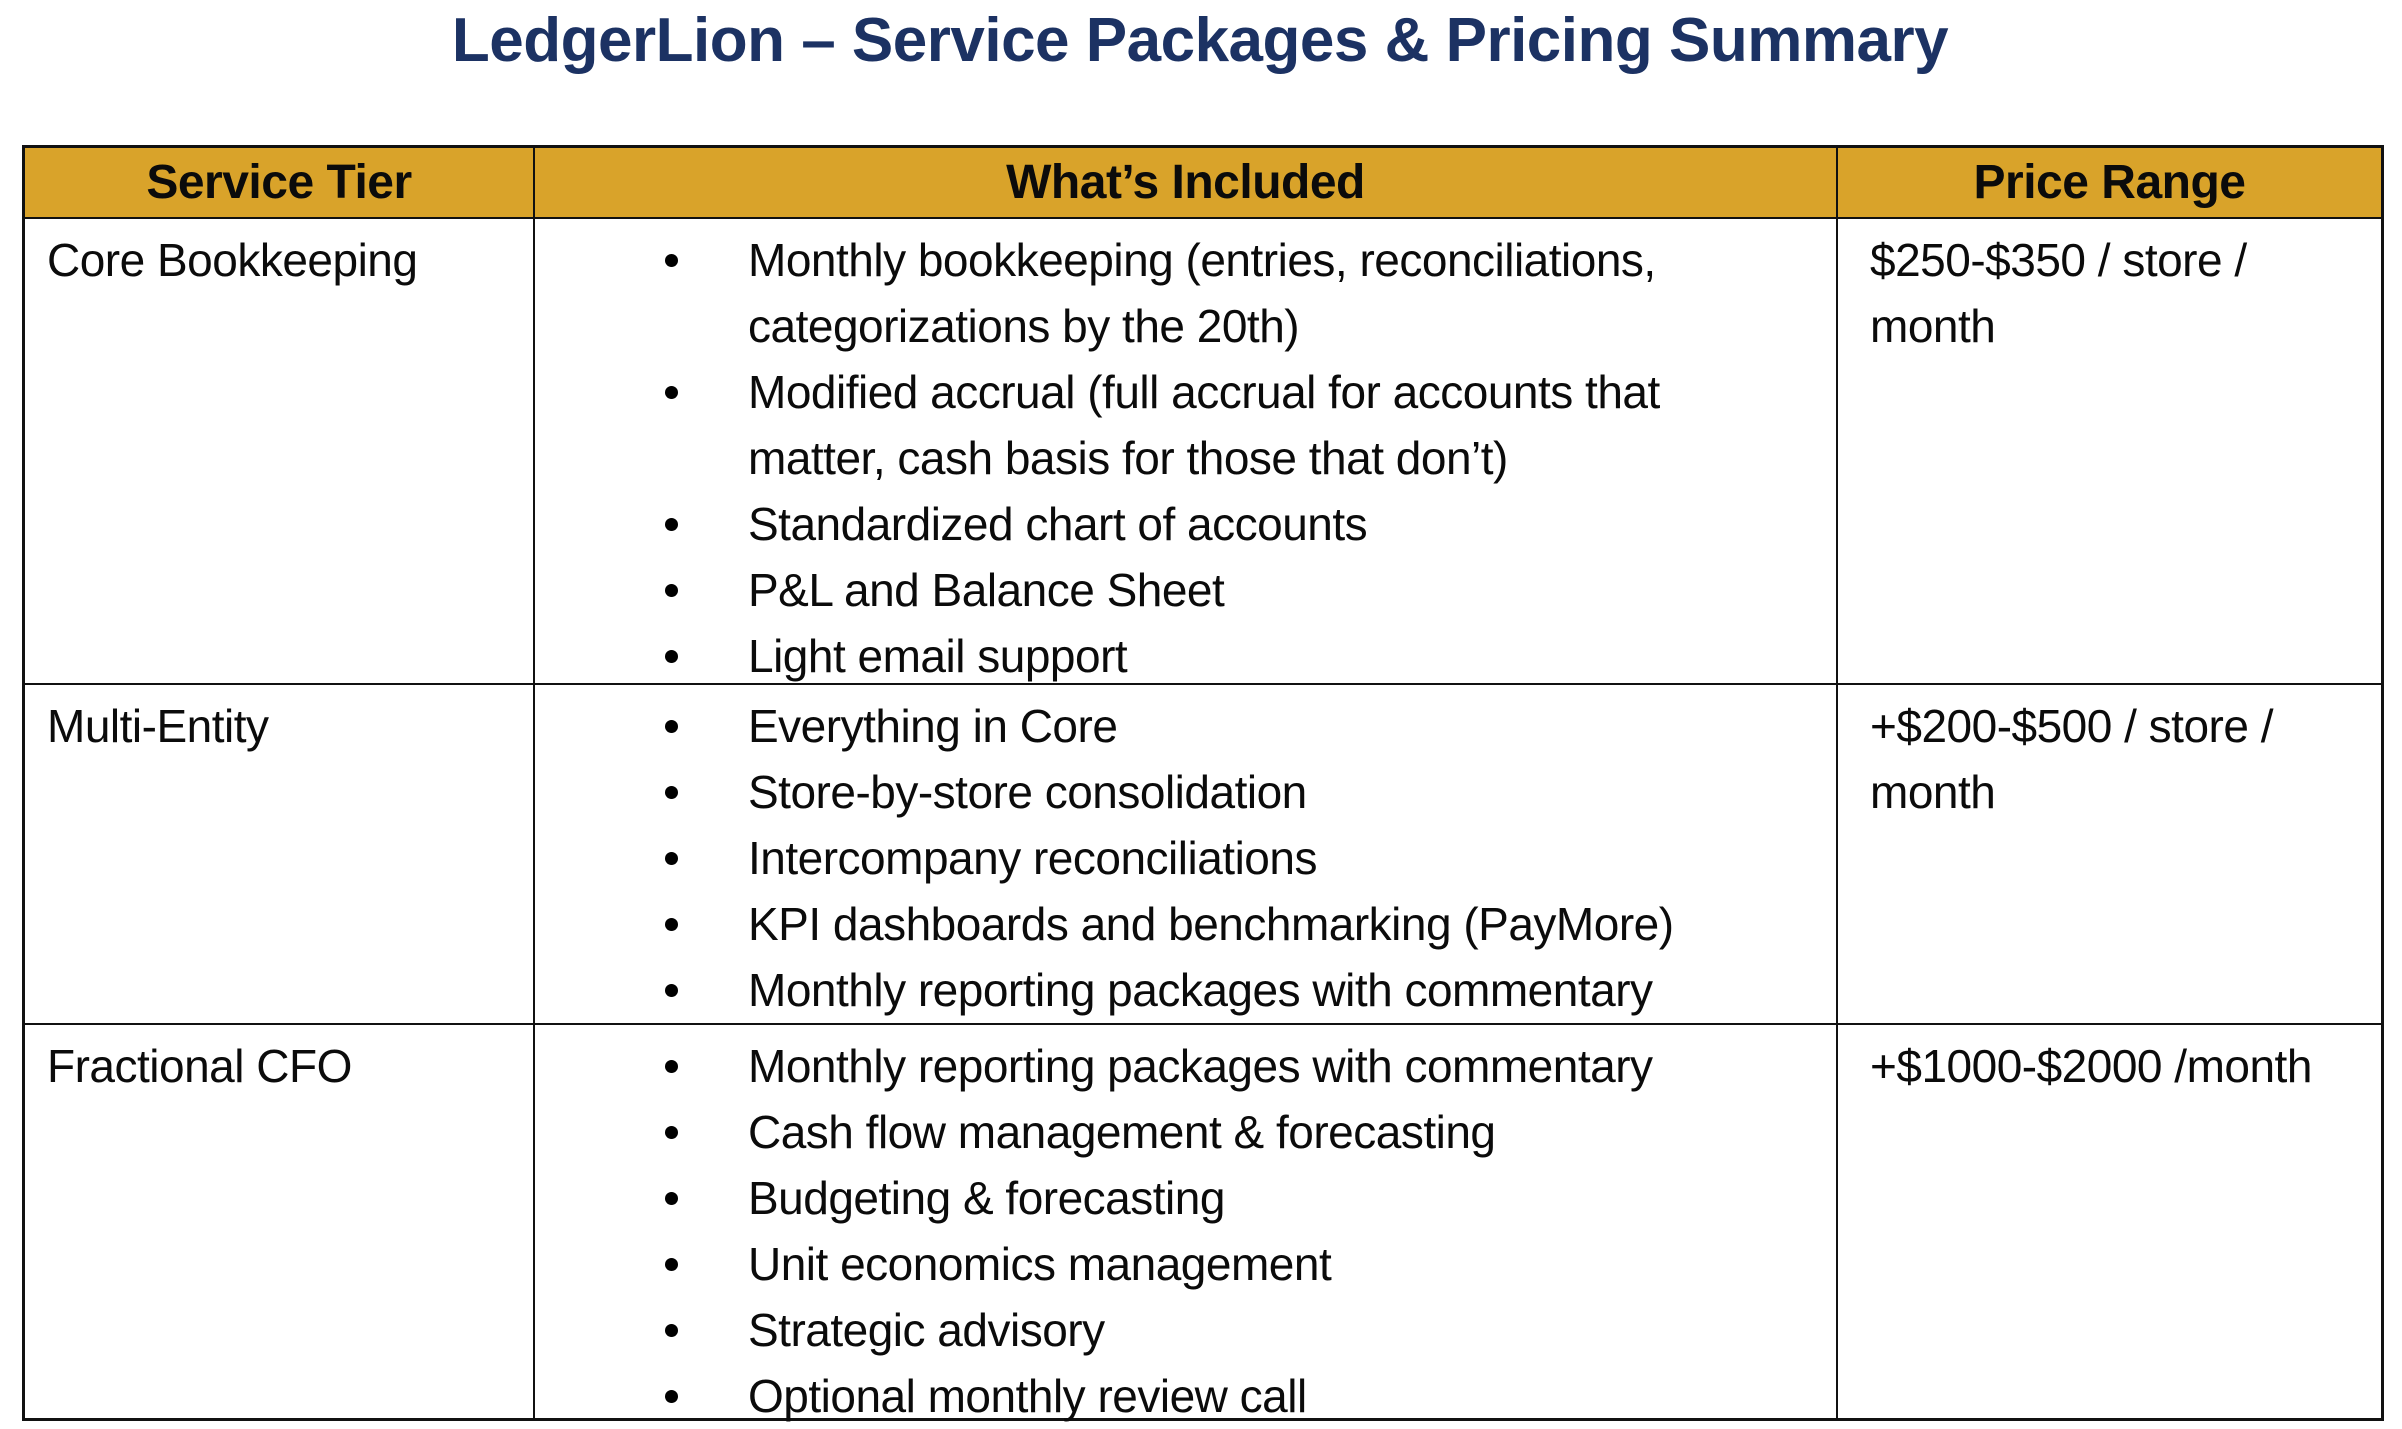 The image size is (2402, 1429). I want to click on list-item: Standardized chart of accounts, so click(1177, 524).